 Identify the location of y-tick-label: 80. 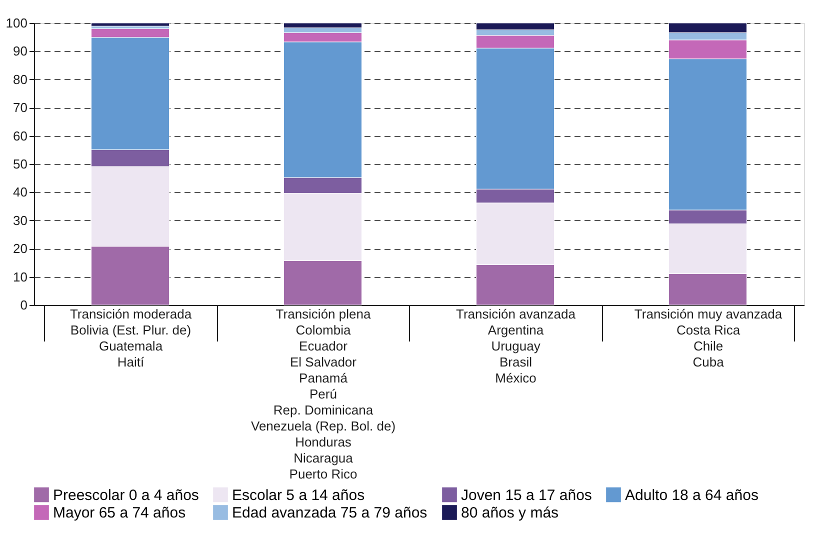
(20, 79).